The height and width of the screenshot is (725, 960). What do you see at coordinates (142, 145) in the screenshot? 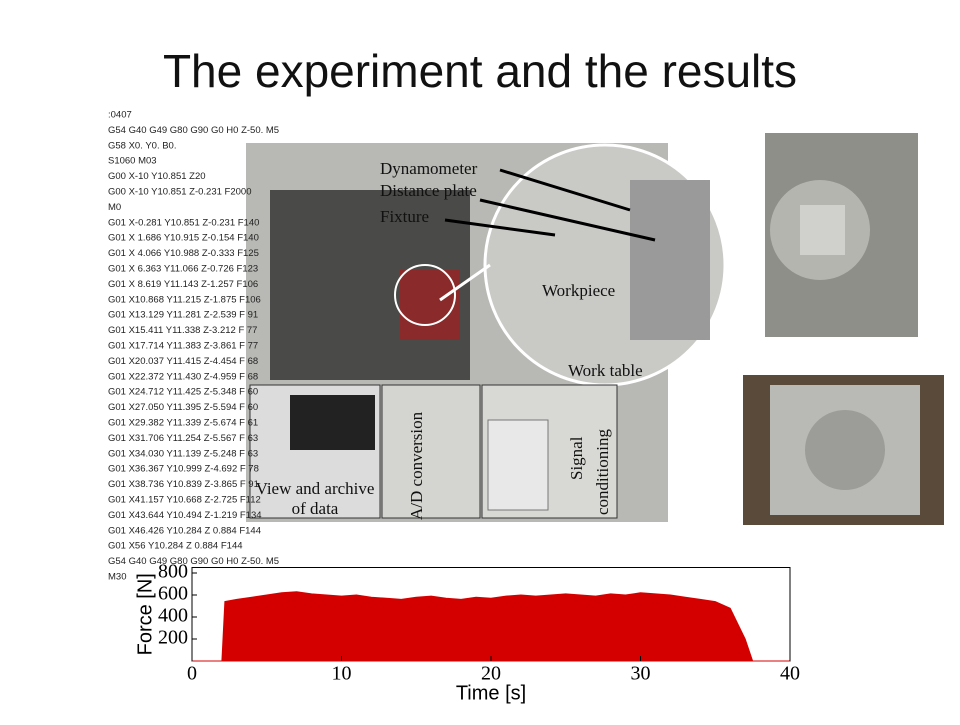
I see `gcode-line: G58 X0. Y0. B0.` at bounding box center [142, 145].